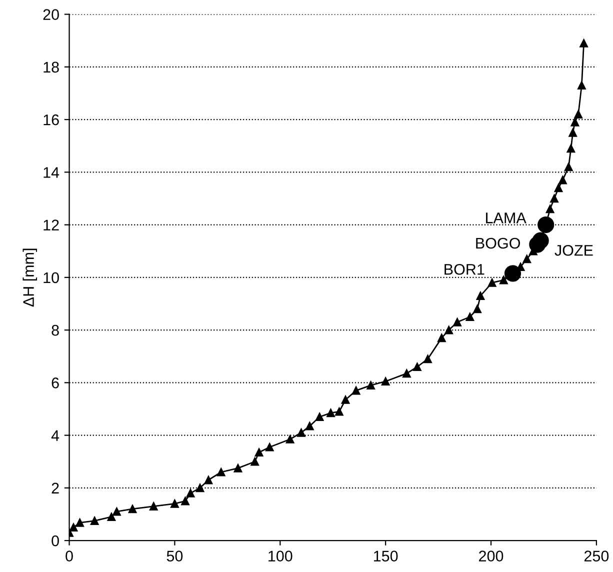 The image size is (613, 572). What do you see at coordinates (506, 218) in the screenshot?
I see `annotation: LAMA` at bounding box center [506, 218].